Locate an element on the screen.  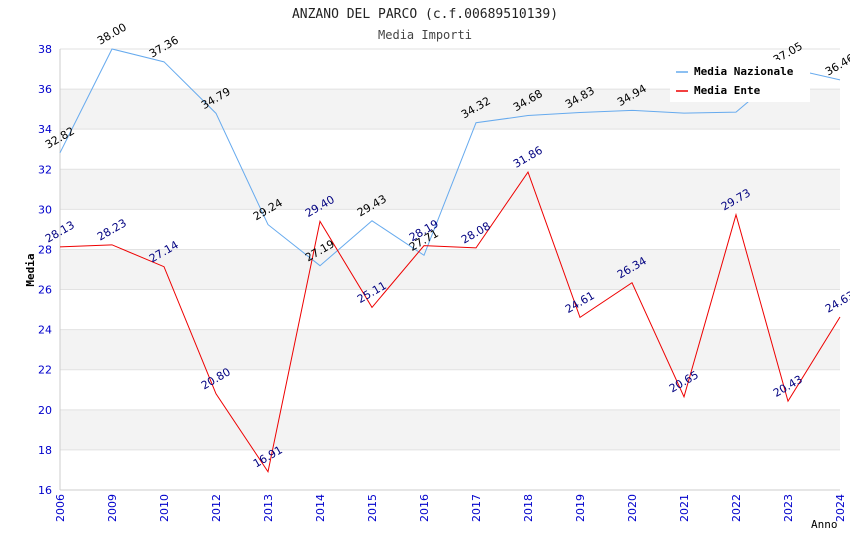
y-tick-label: 36 is located at coordinates (45, 89).